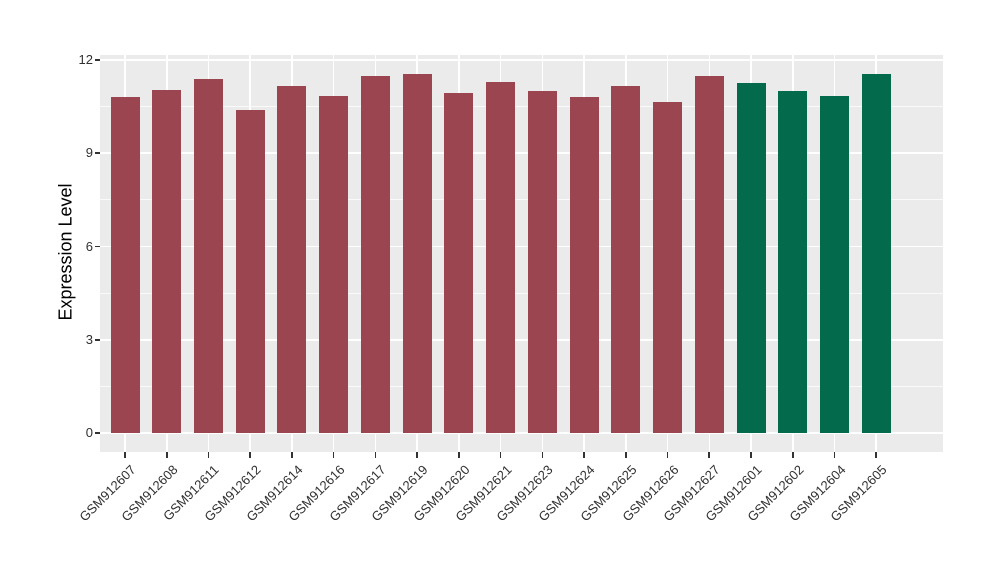  What do you see at coordinates (542, 262) in the screenshot?
I see `bar-GSM912623` at bounding box center [542, 262].